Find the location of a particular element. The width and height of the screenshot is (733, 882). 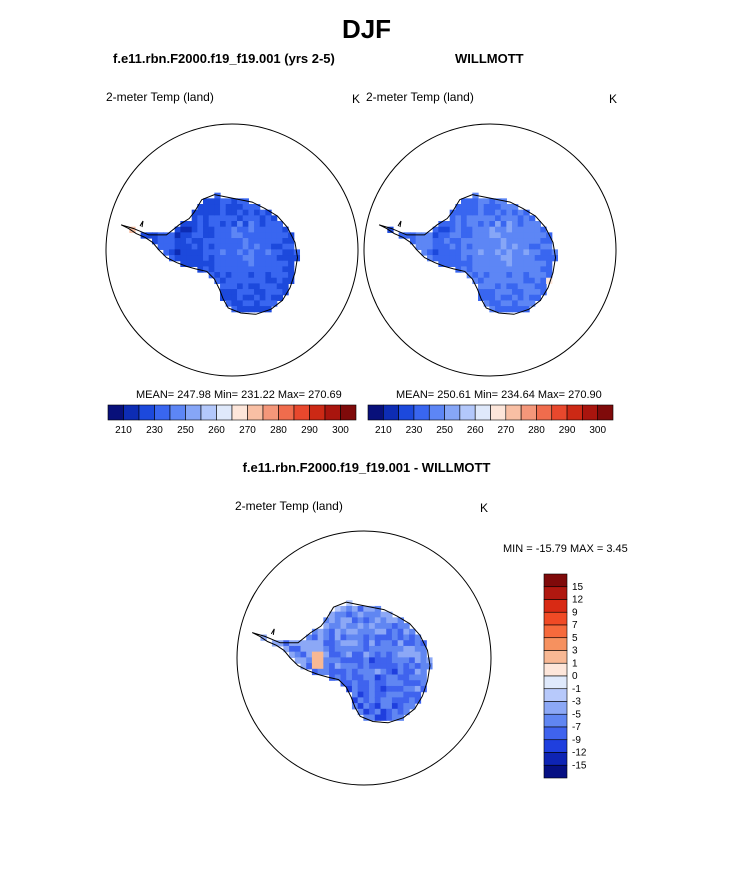

diff-colorbar-label: -9 is located at coordinates (576, 740).